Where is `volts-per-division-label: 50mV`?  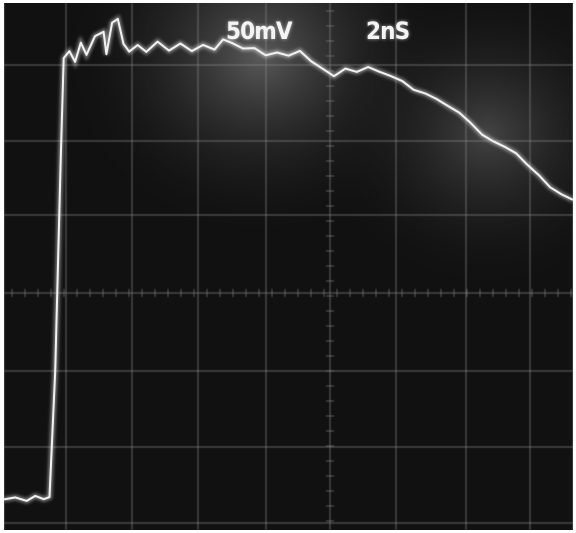 volts-per-division-label: 50mV is located at coordinates (259, 31).